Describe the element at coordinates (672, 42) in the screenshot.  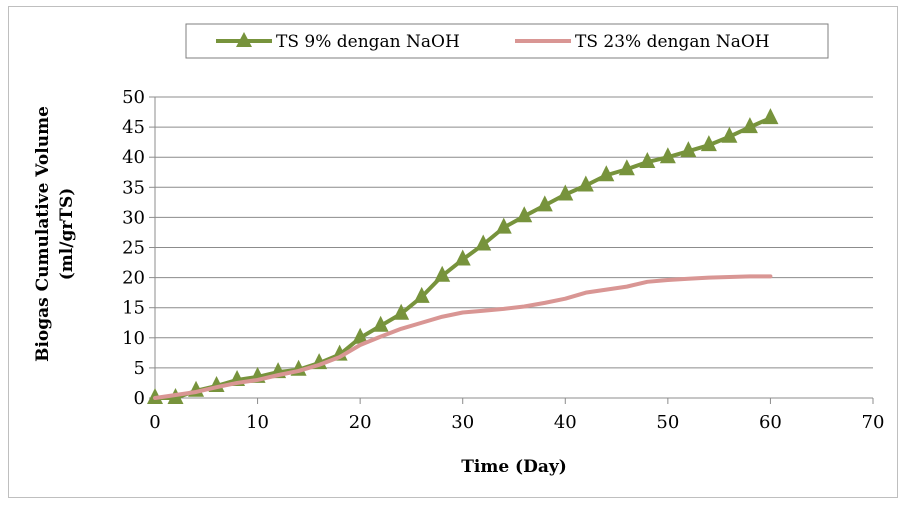
I see `legend-label-ts23: TS 23% dengan NaOH` at that location.